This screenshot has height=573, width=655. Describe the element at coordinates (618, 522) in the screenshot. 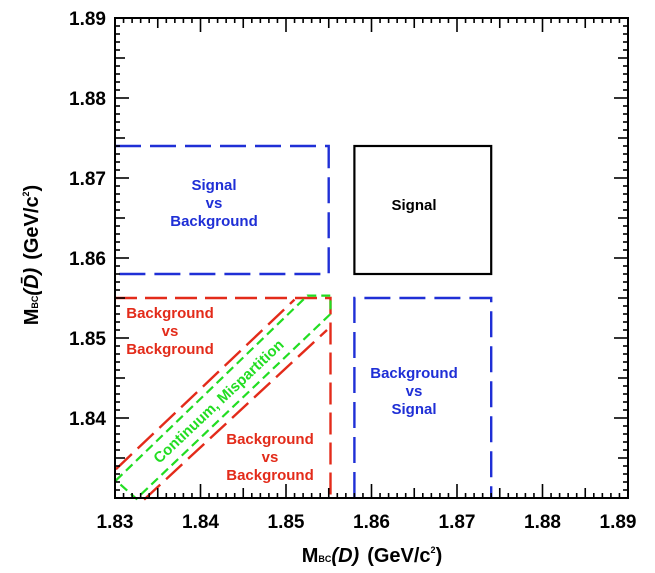

I see `x-tick-label: 1.89` at that location.